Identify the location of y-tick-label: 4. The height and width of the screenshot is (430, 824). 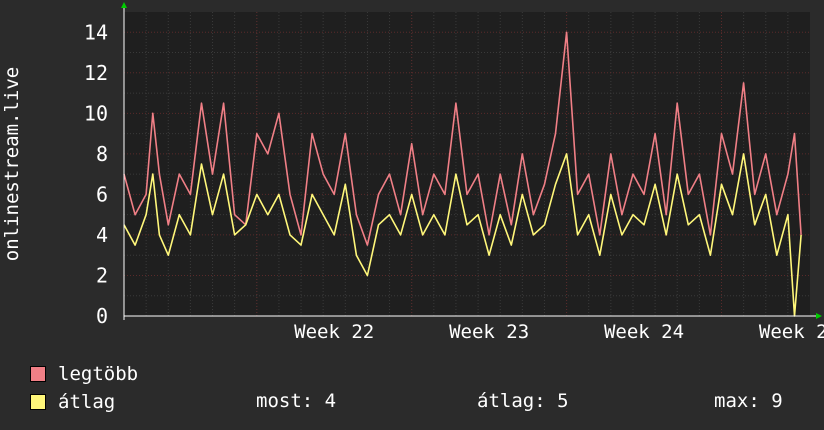
(102, 235).